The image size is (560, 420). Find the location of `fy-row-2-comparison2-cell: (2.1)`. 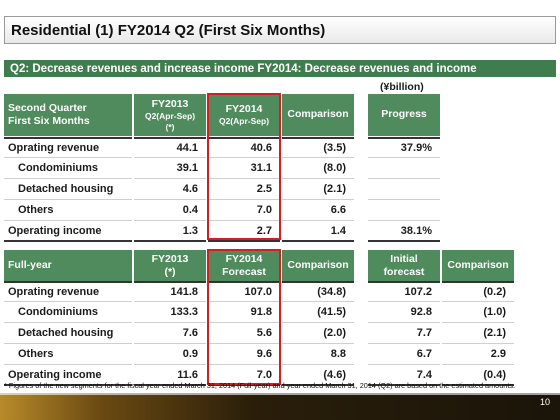

fy-row-2-comparison2-cell: (2.1) is located at coordinates (478, 333).